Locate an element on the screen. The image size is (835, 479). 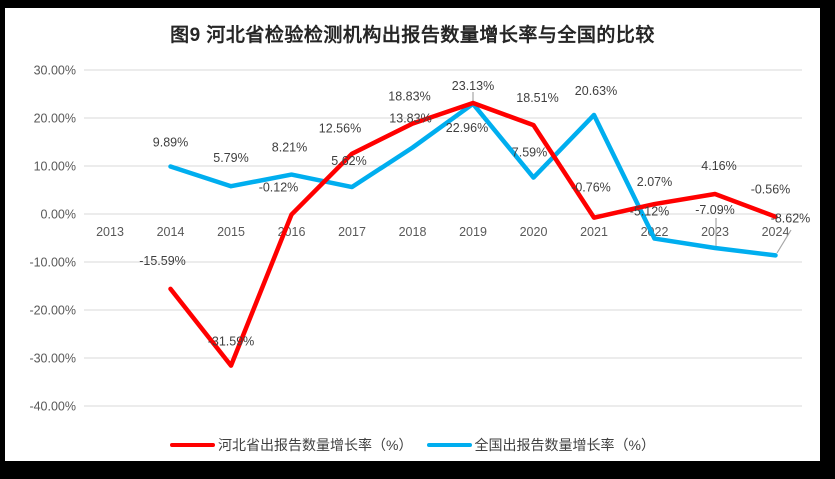
chart-legend: 河北省出报告数量增长率（%） 全国出报告数量增长率（%） is located at coordinates (412, 445).